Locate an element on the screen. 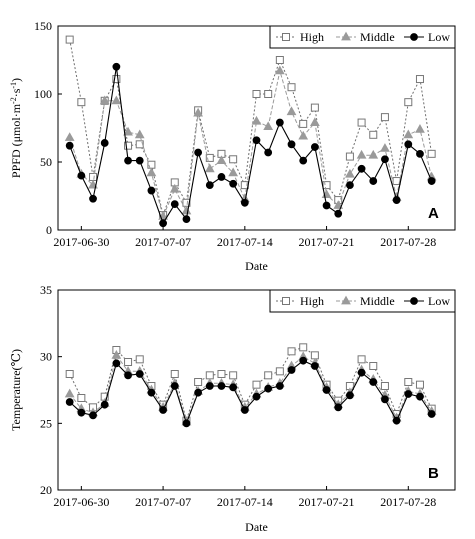 Image resolution: width=475 pixels, height=539 pixels. legend-marker-middle is located at coordinates (346, 36).